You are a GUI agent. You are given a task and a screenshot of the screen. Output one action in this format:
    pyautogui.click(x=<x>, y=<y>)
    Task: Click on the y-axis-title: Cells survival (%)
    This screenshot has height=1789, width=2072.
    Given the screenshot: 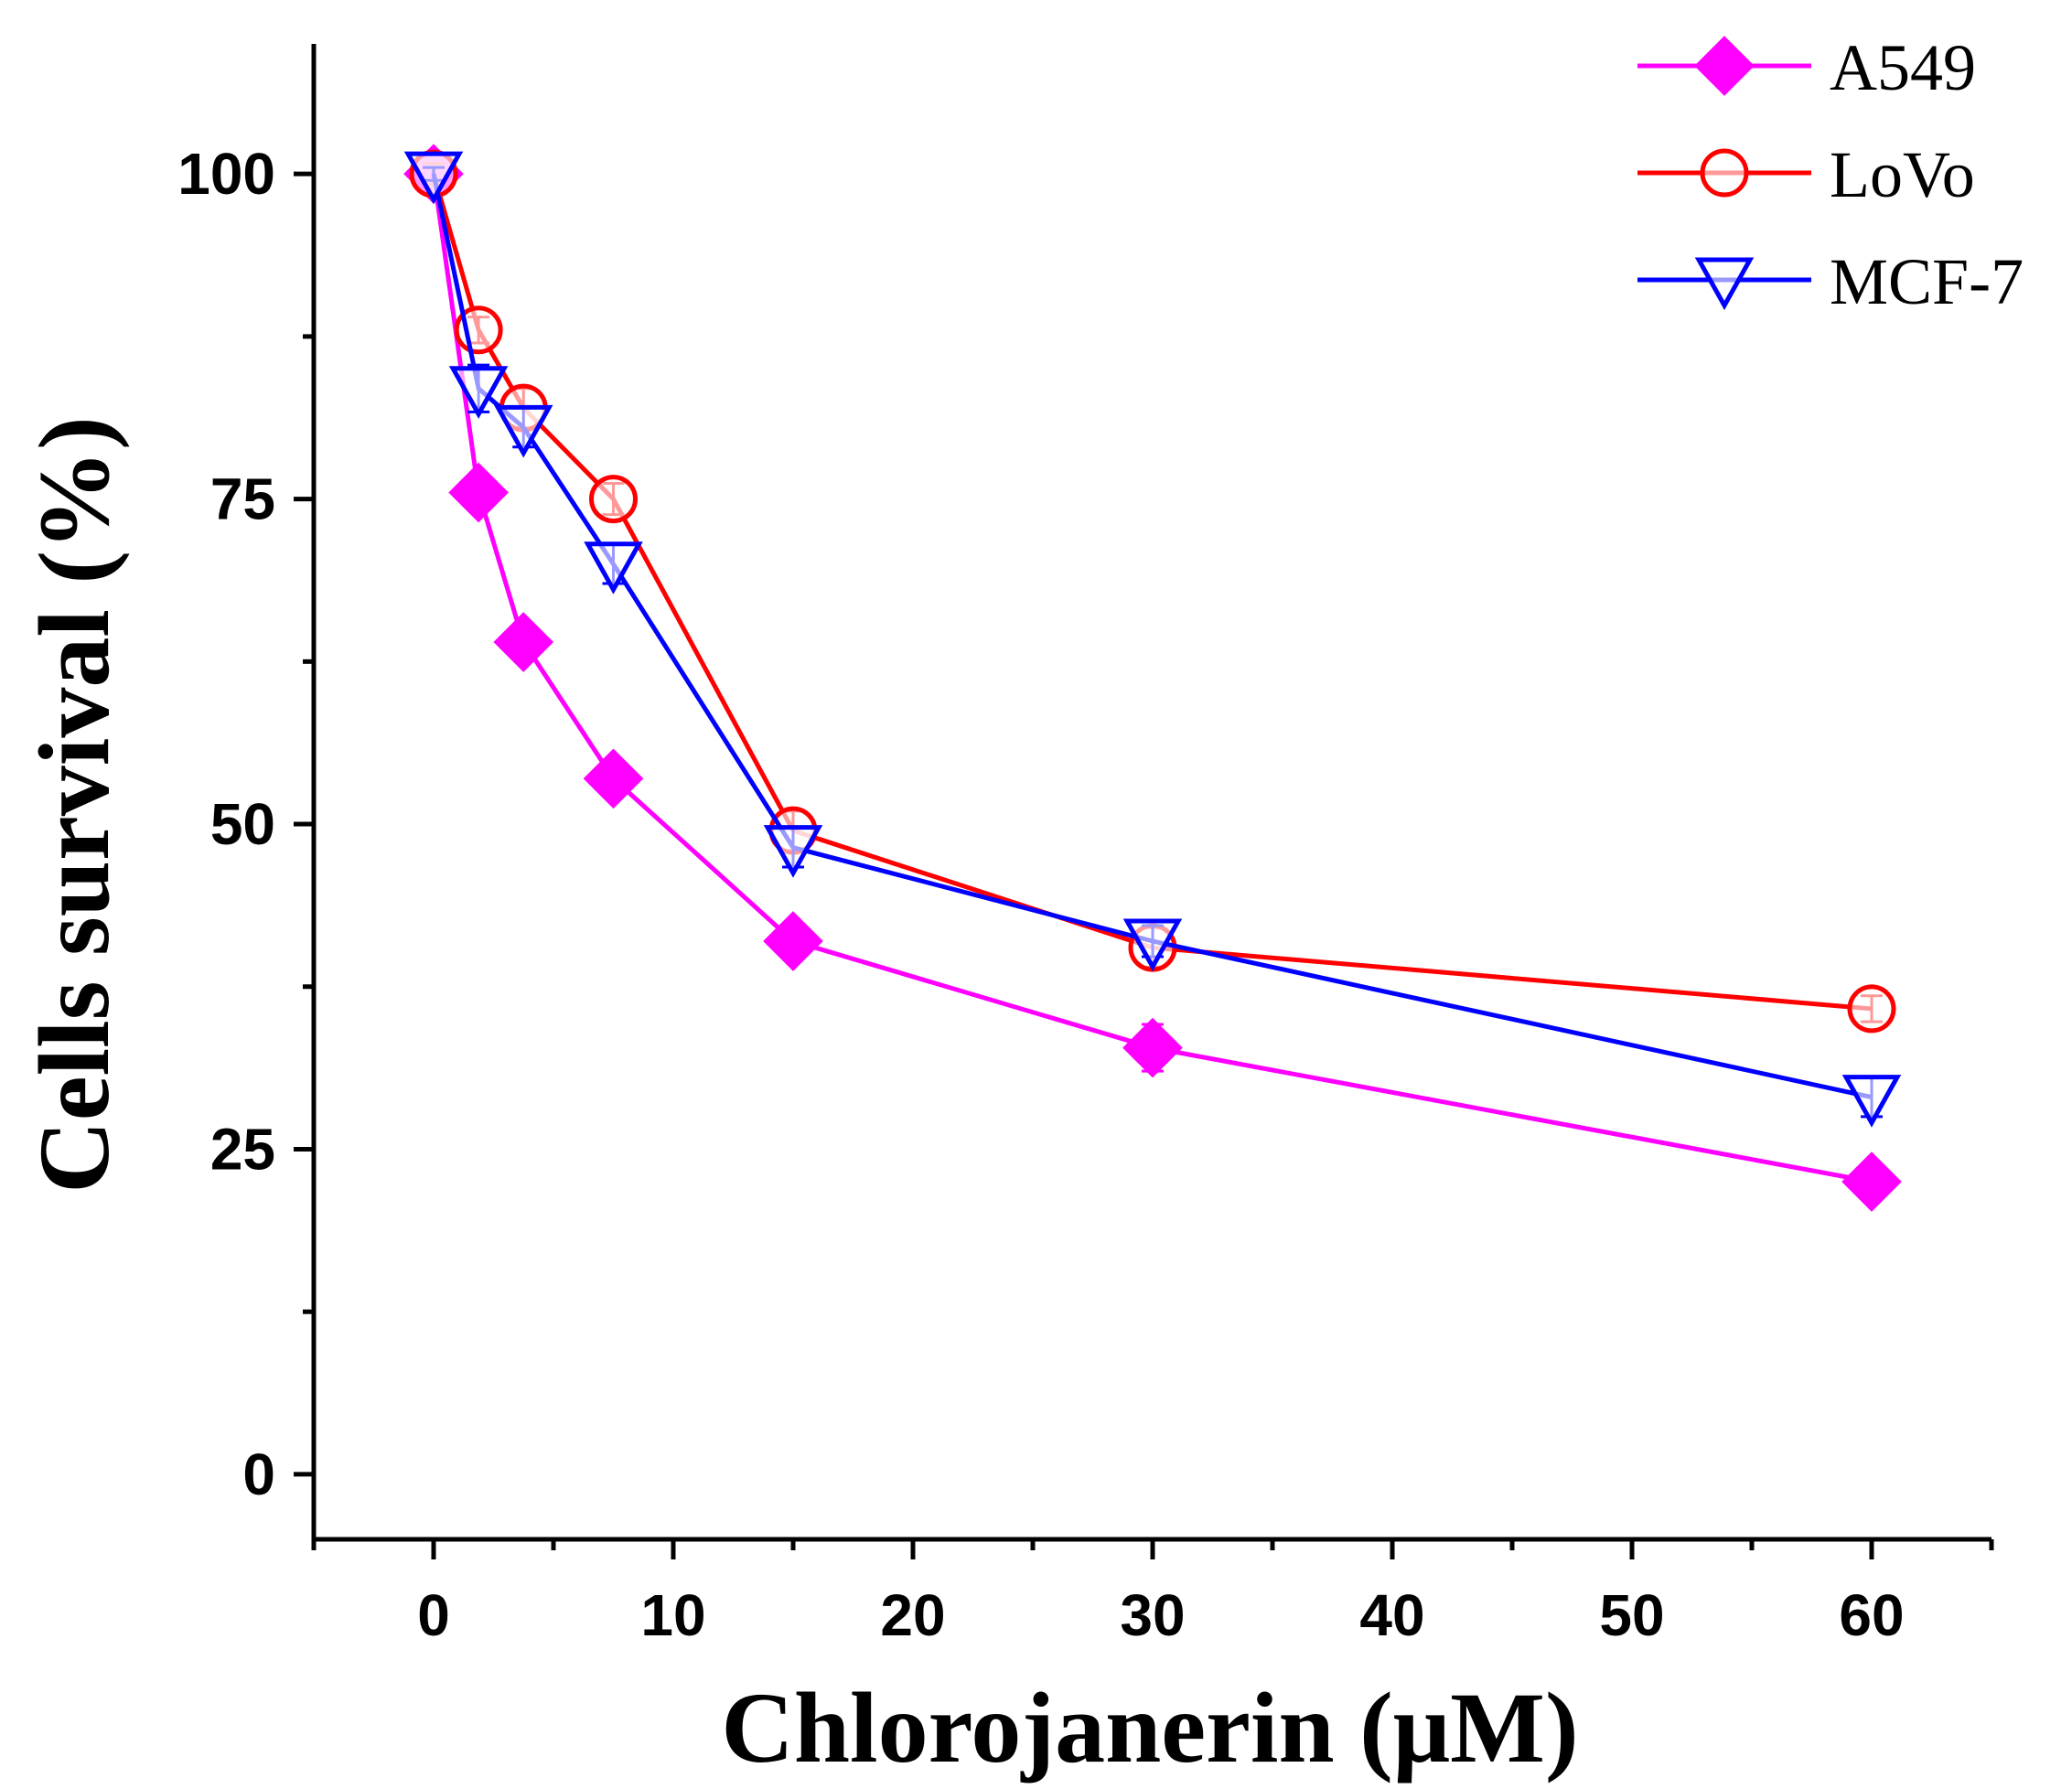 What is the action you would take?
    pyautogui.click(x=74, y=805)
    